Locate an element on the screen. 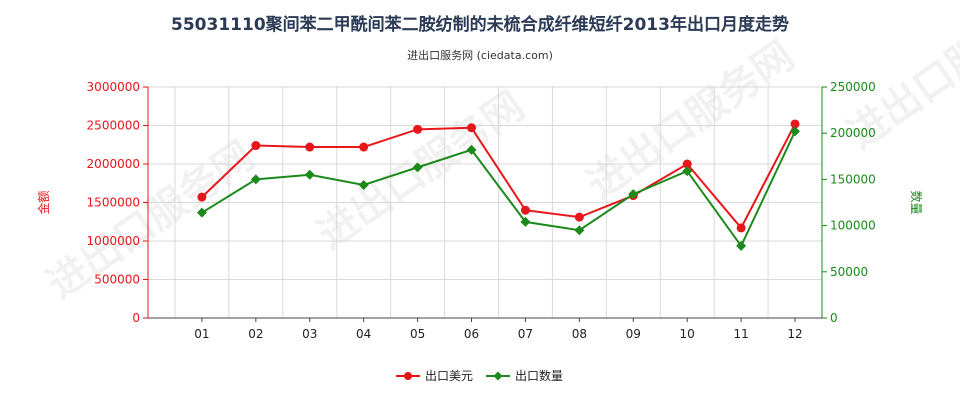  right-tick-label: 100000 is located at coordinates (853, 226).